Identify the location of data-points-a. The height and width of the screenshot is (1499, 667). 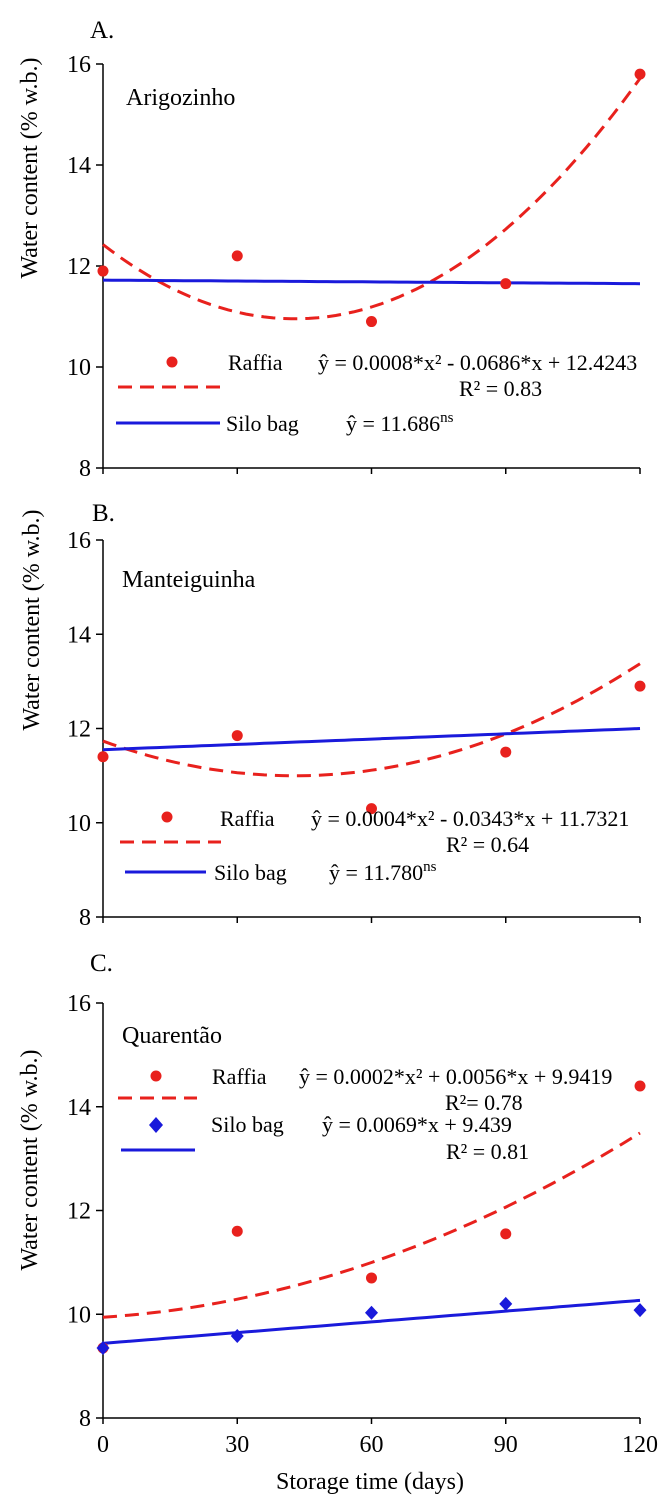
(371, 198).